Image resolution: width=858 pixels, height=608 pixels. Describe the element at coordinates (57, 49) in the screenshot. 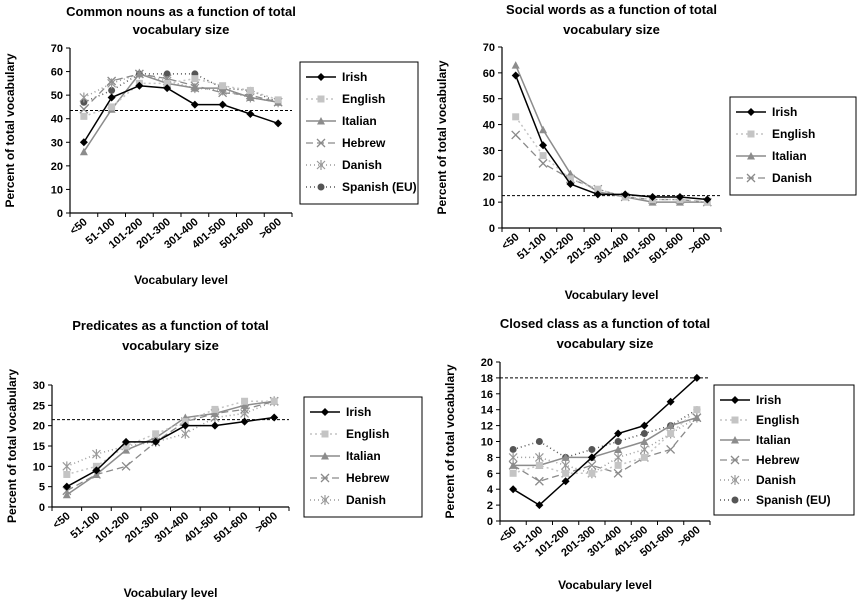

I see `y-tick-label: 70` at that location.